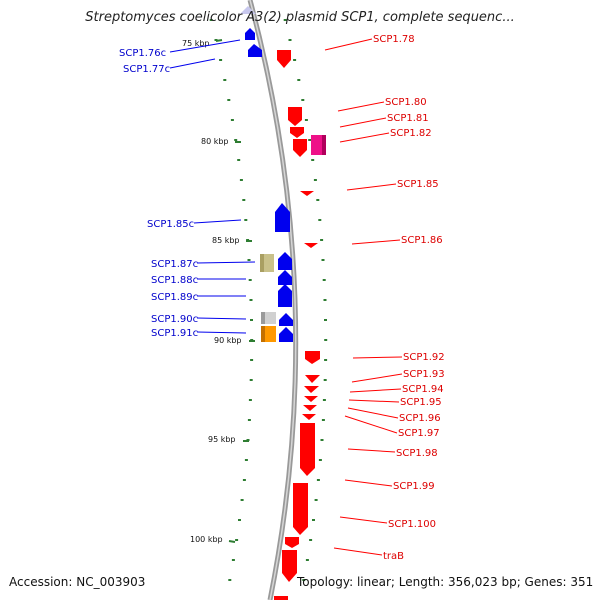 This screenshot has height=600, width=600. I want to click on gene-label-scp1-96: SCP1.96, so click(420, 418).